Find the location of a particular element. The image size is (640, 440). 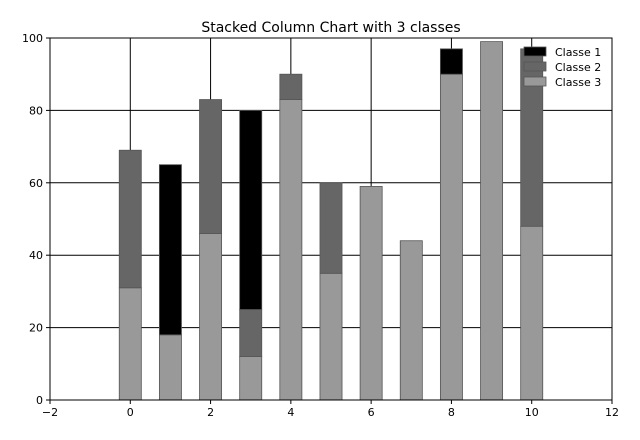

x-tick-label: 8 is located at coordinates (451, 412).